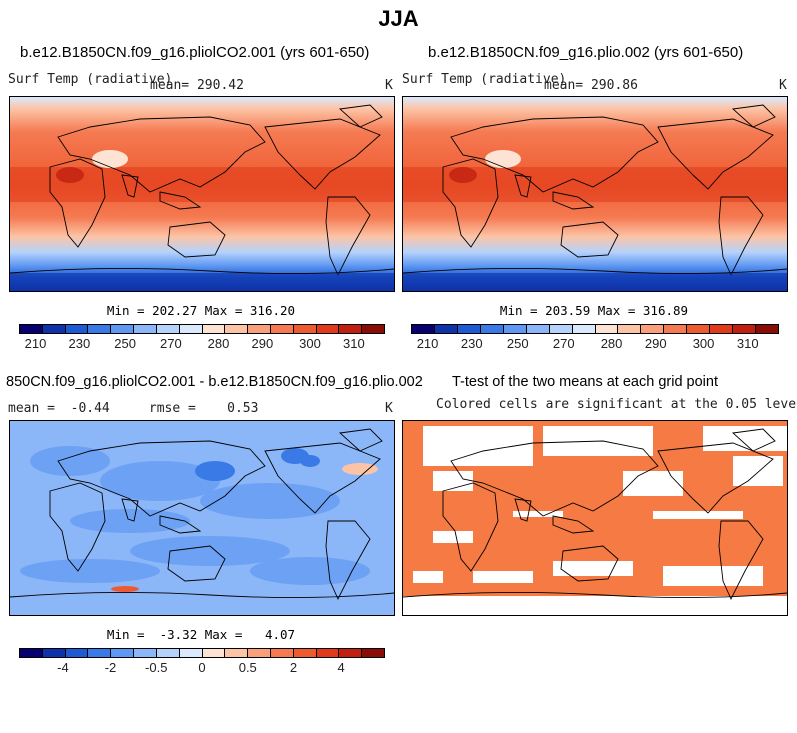 Image resolution: width=797 pixels, height=733 pixels. Describe the element at coordinates (202, 518) in the screenshot. I see `panel3-map` at that location.